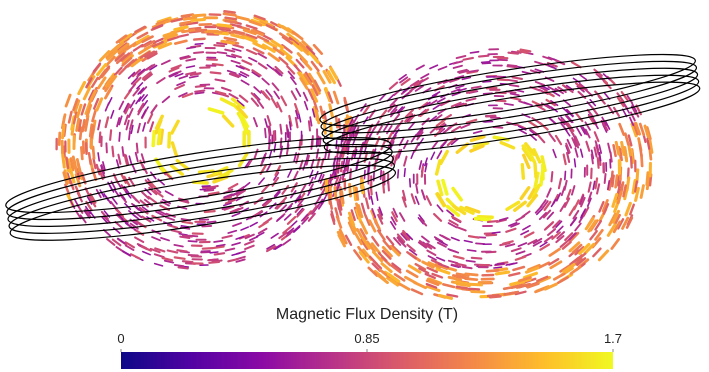 This screenshot has width=709, height=372. I want to click on colorbar-ticks: 0 0.85 1.7, so click(369, 341).